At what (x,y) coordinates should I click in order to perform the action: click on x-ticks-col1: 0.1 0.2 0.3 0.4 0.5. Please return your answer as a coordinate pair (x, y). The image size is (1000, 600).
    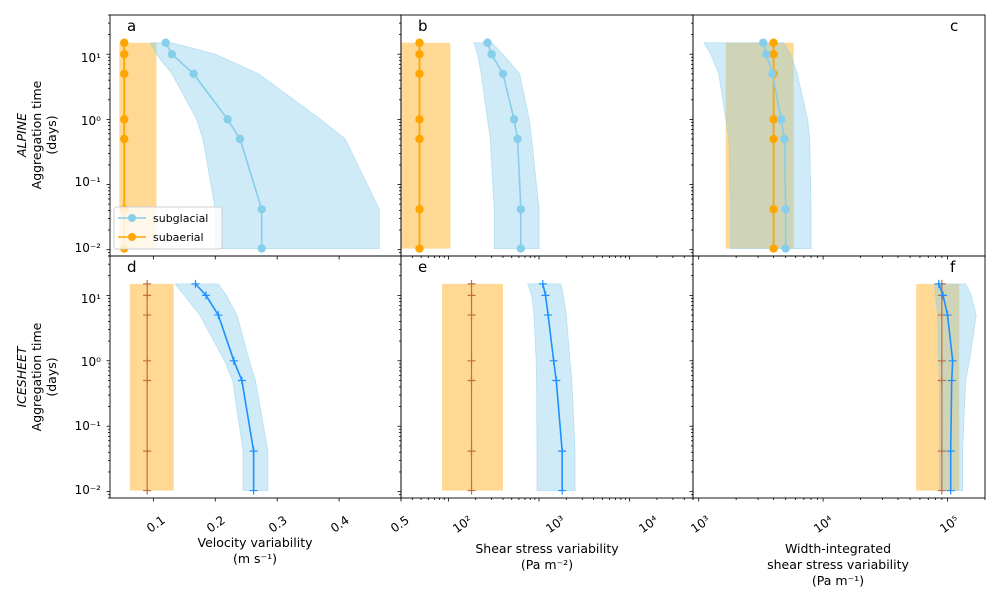
    Looking at the image, I should click on (278, 524).